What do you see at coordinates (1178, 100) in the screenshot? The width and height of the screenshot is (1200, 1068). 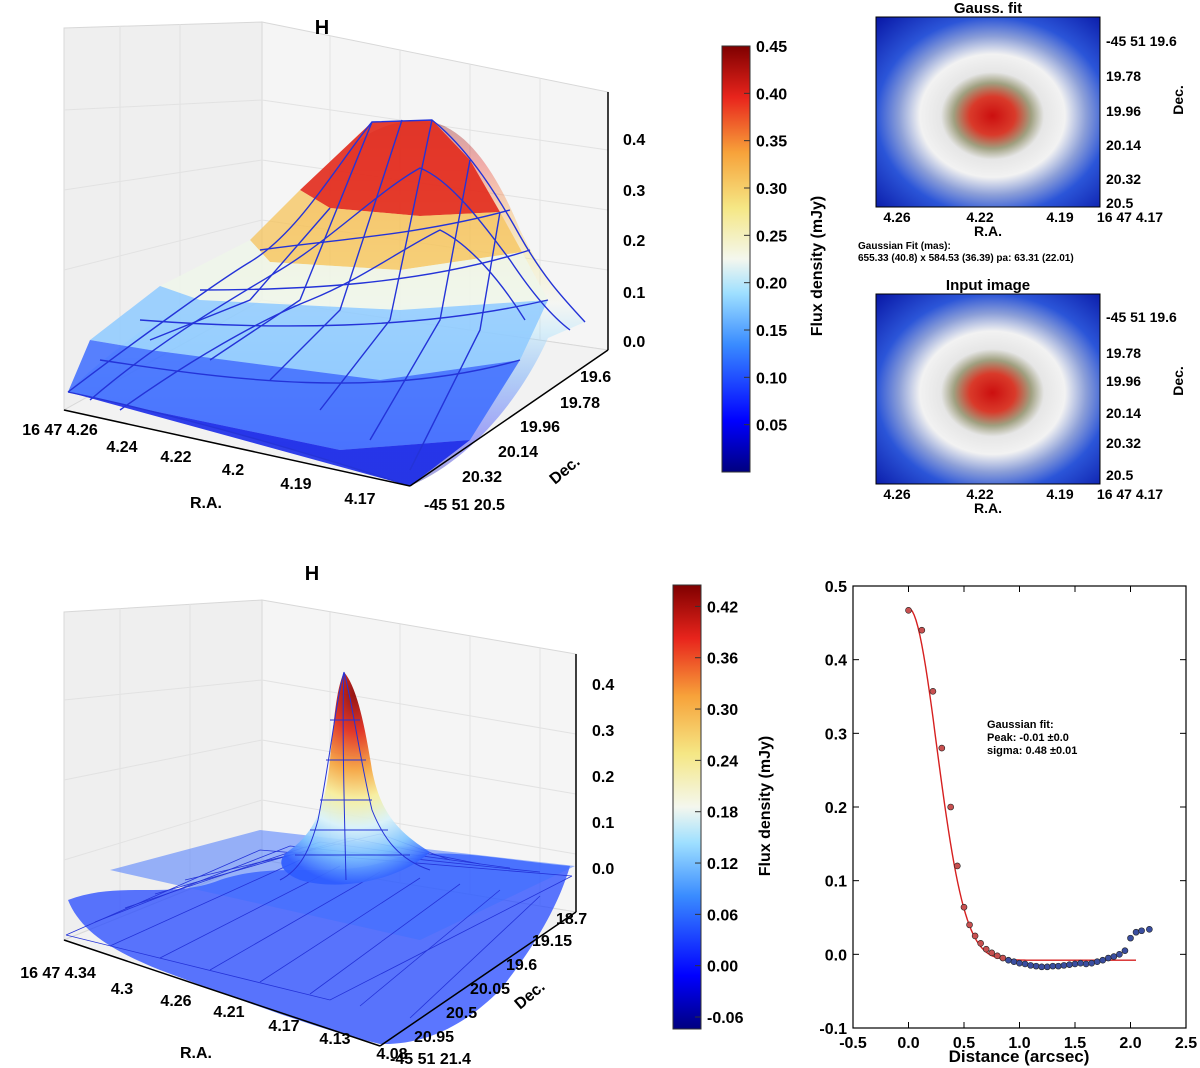 I see `gauss-fit-y-label: Dec.` at bounding box center [1178, 100].